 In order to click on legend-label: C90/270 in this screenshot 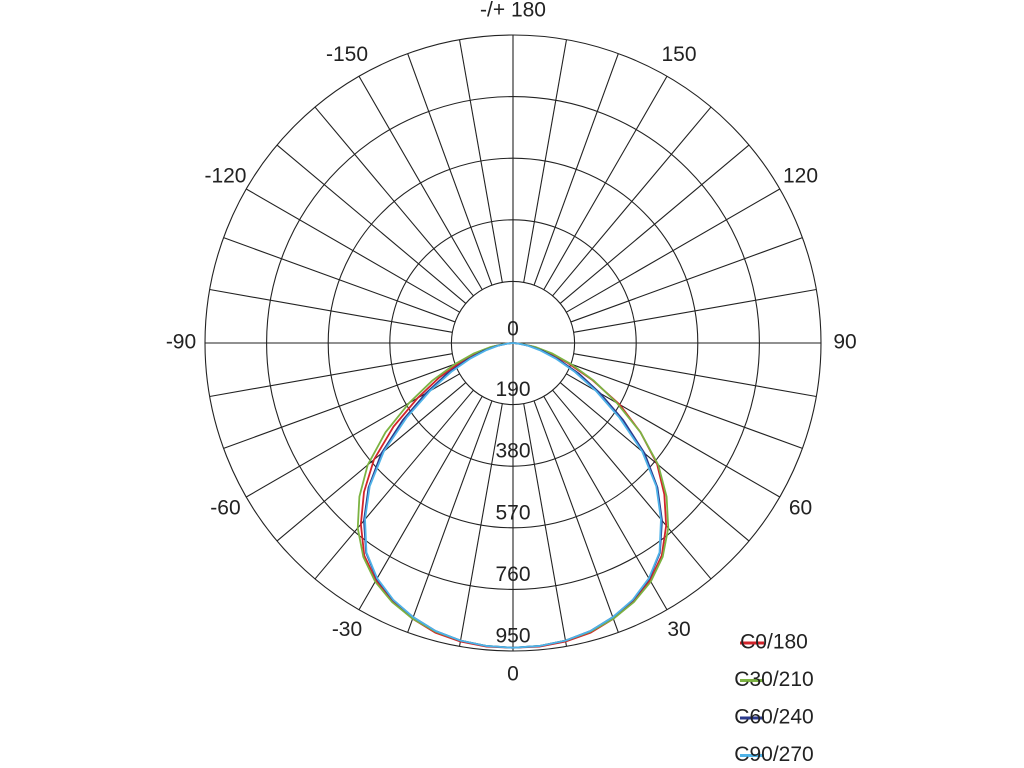, I will do `click(773, 754)`.